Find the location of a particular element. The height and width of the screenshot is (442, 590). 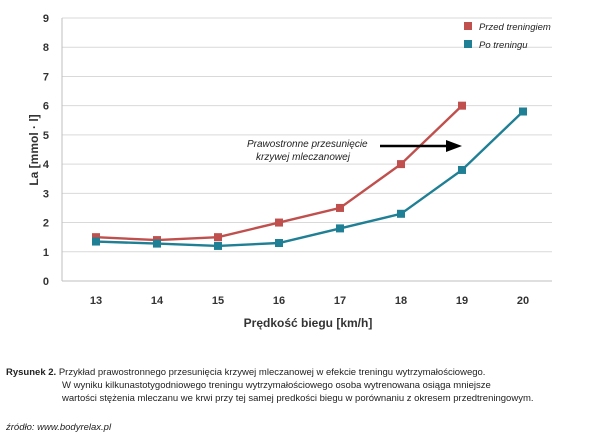

x-tick-label: 18 is located at coordinates (401, 301).